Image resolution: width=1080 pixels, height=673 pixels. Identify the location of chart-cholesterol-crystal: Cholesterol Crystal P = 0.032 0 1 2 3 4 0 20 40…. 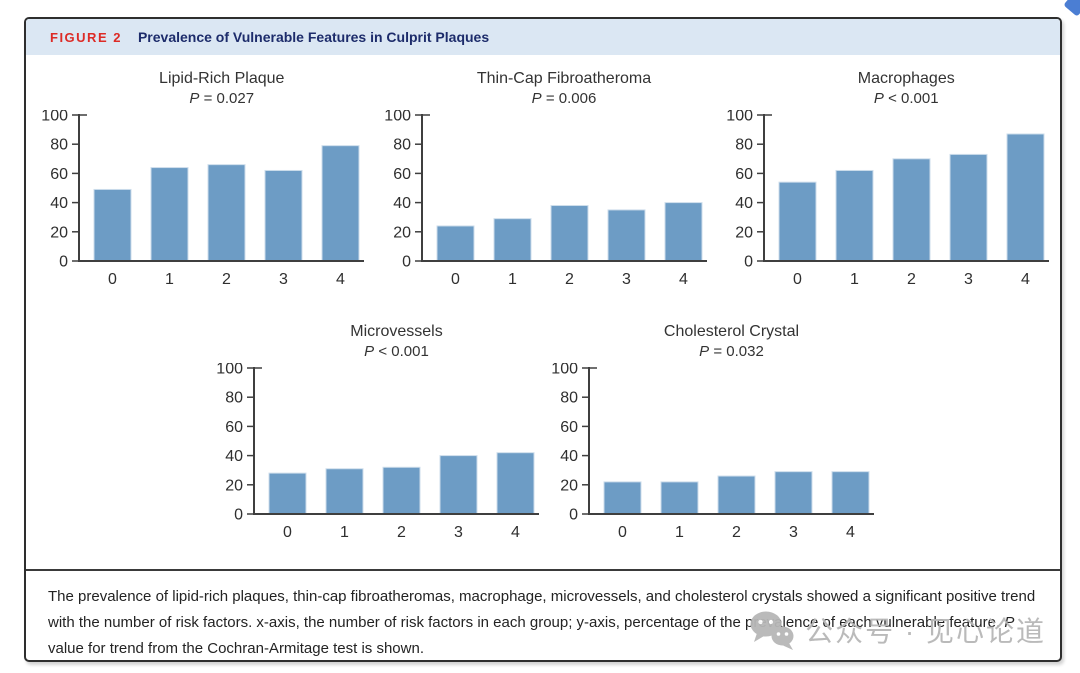
(710, 433).